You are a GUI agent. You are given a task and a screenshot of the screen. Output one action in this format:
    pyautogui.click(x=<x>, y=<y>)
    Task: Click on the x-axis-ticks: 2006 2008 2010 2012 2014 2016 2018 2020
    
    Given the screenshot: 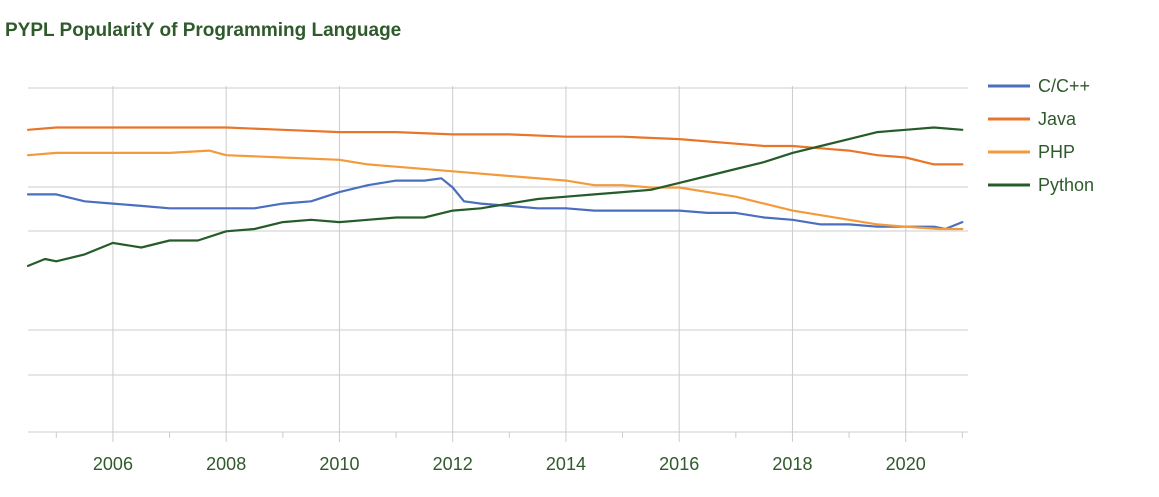 What is the action you would take?
    pyautogui.click(x=509, y=464)
    